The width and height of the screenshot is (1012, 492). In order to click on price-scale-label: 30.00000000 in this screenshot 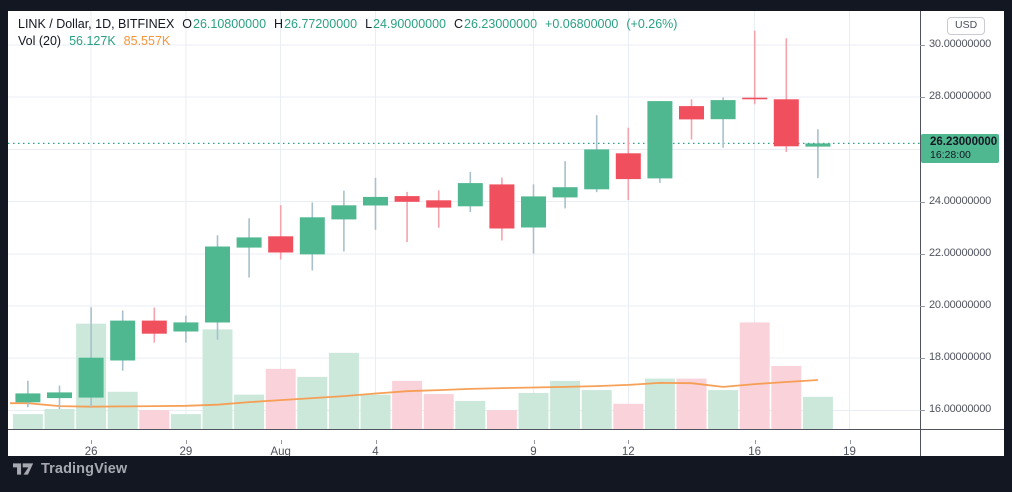, I will do `click(960, 44)`.